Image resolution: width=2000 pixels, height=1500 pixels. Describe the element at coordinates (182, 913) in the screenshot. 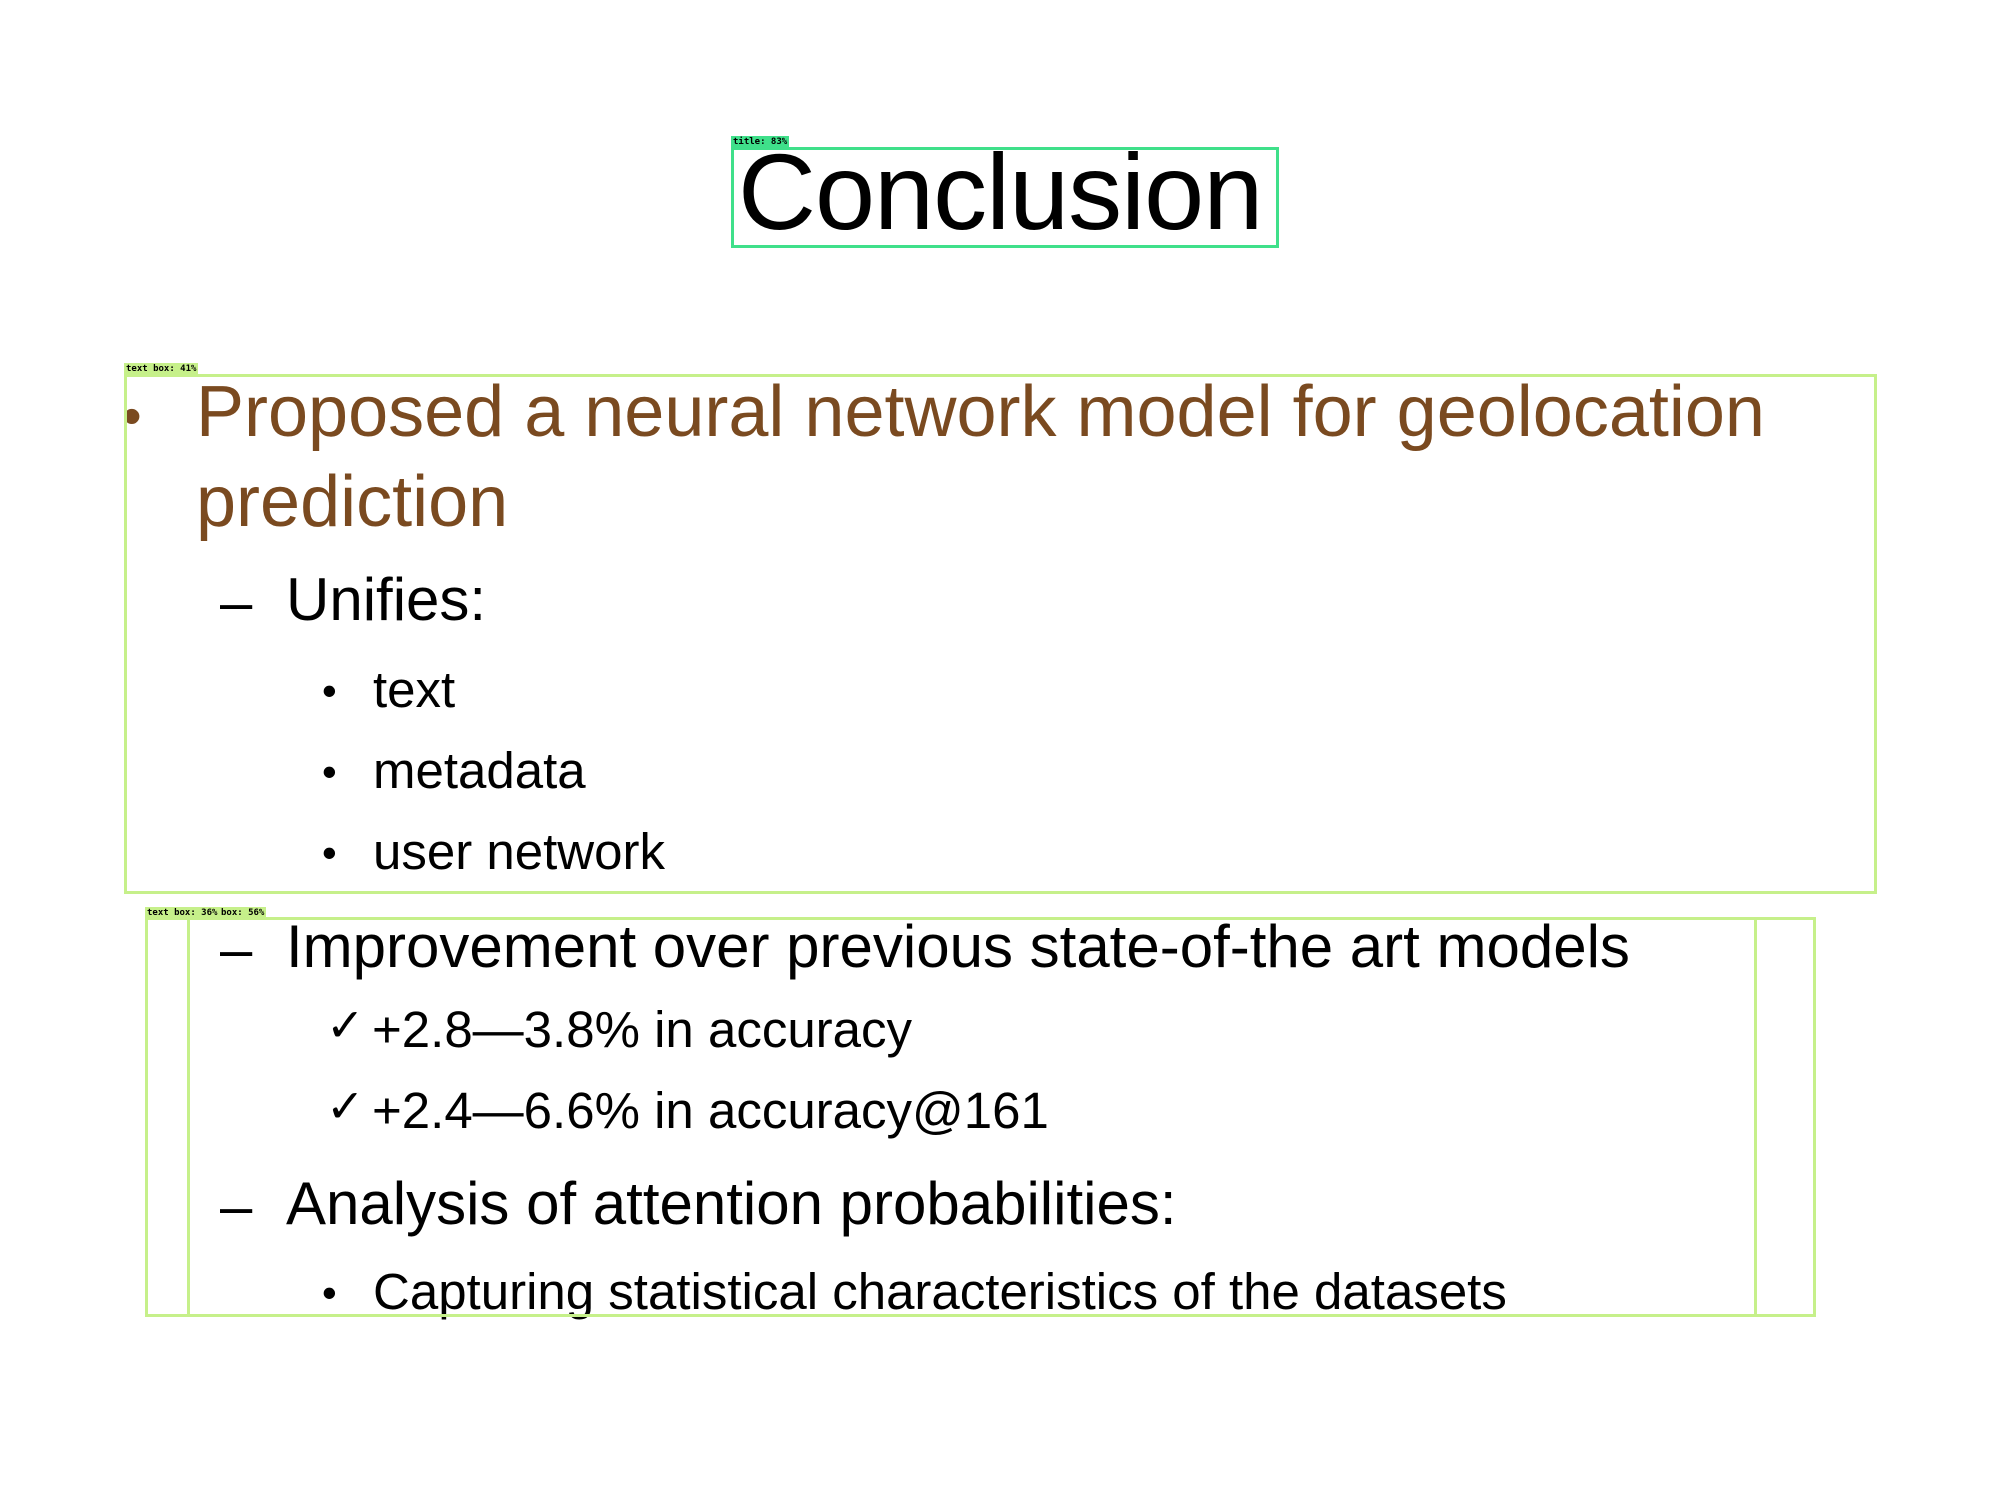

I see `textbox-detection-label: text box: 36%` at that location.